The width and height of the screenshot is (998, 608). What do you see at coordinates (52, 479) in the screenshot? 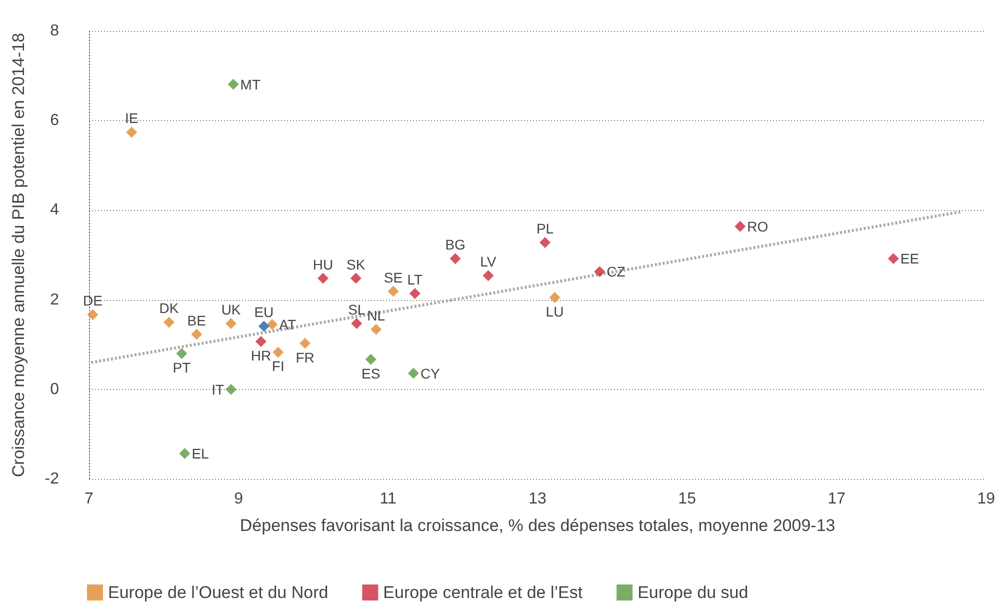
I see `y-tick-label: -2` at bounding box center [52, 479].